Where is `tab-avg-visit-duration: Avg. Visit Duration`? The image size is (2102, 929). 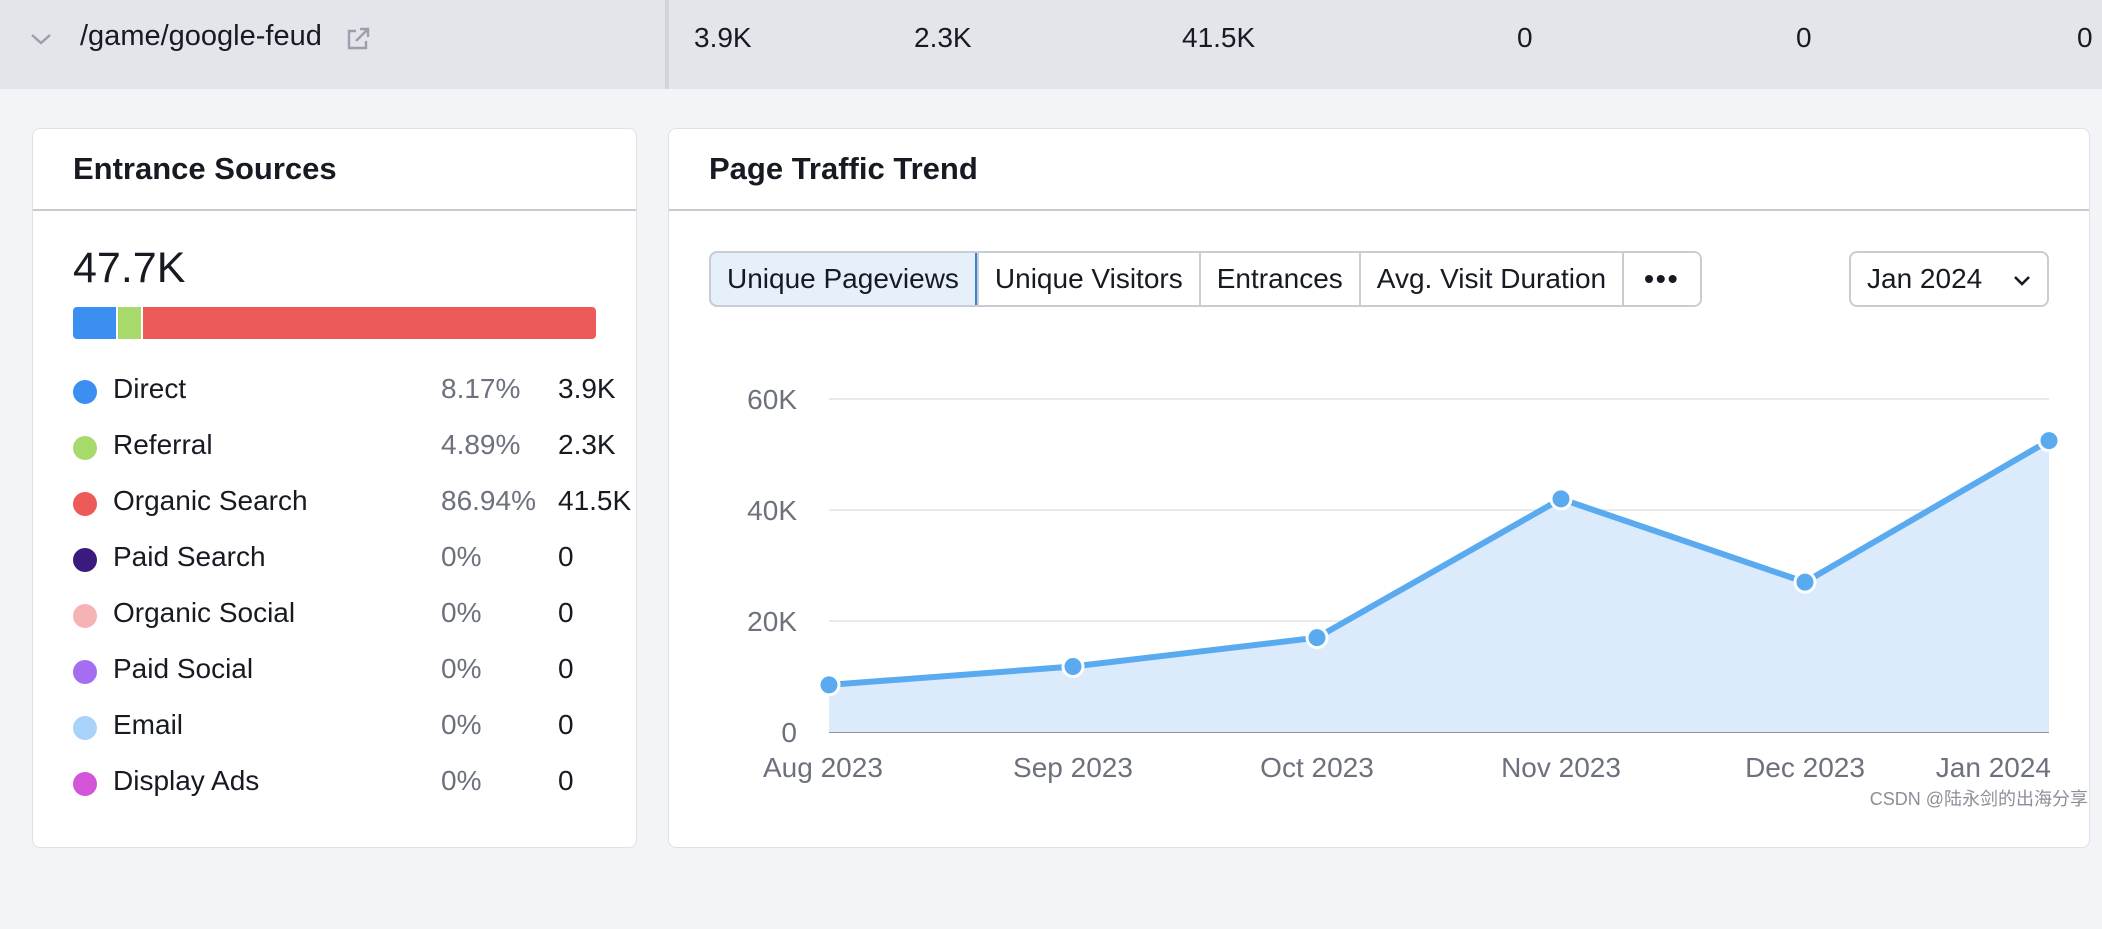 tab-avg-visit-duration: Avg. Visit Duration is located at coordinates (1490, 279).